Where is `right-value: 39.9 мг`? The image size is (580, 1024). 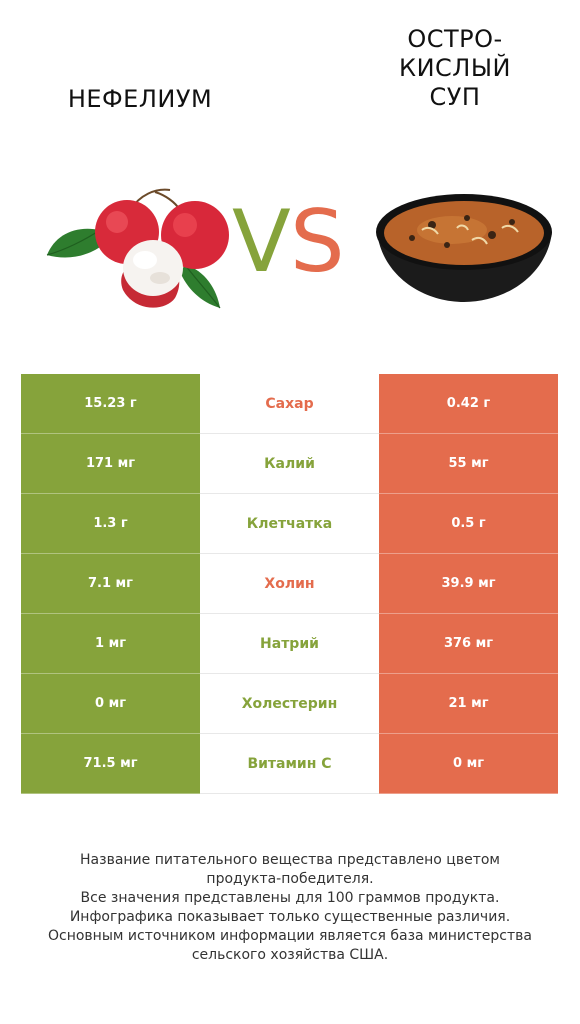 right-value: 39.9 мг is located at coordinates (468, 584).